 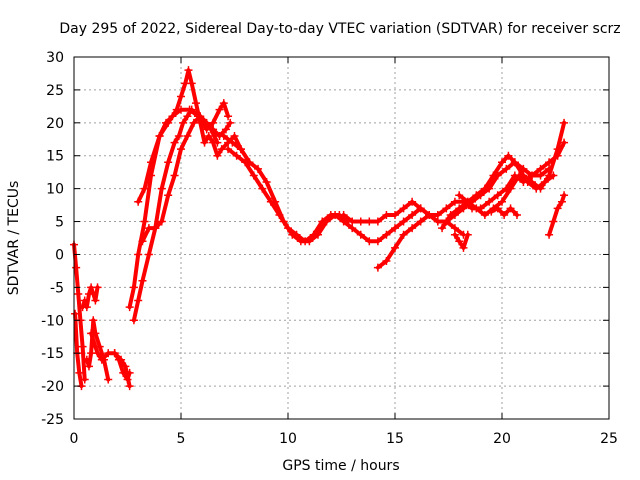 I want to click on x-tick-label: 5, so click(x=181, y=439).